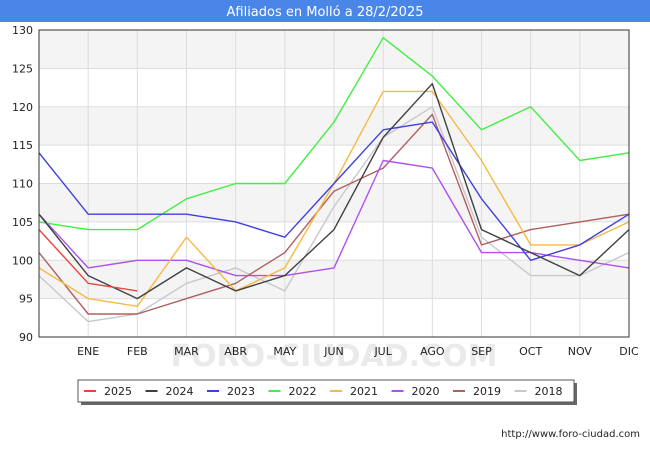  What do you see at coordinates (364, 391) in the screenshot?
I see `legend-label-2021: 2021` at bounding box center [364, 391].